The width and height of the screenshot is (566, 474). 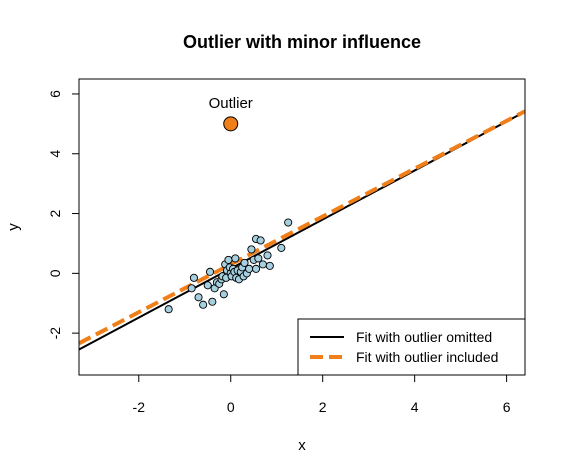 What do you see at coordinates (415, 407) in the screenshot?
I see `x-tick-label: 4` at bounding box center [415, 407].